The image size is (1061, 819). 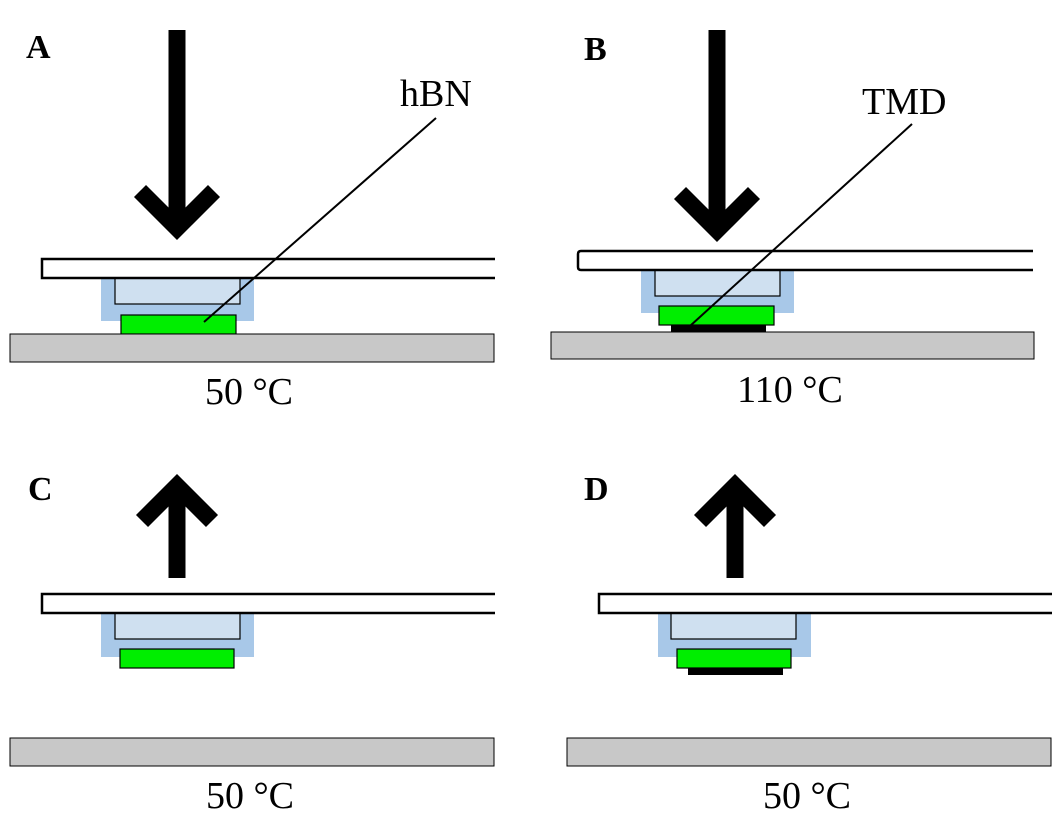 I want to click on tmd-callout-label: TMD, so click(x=904, y=102).